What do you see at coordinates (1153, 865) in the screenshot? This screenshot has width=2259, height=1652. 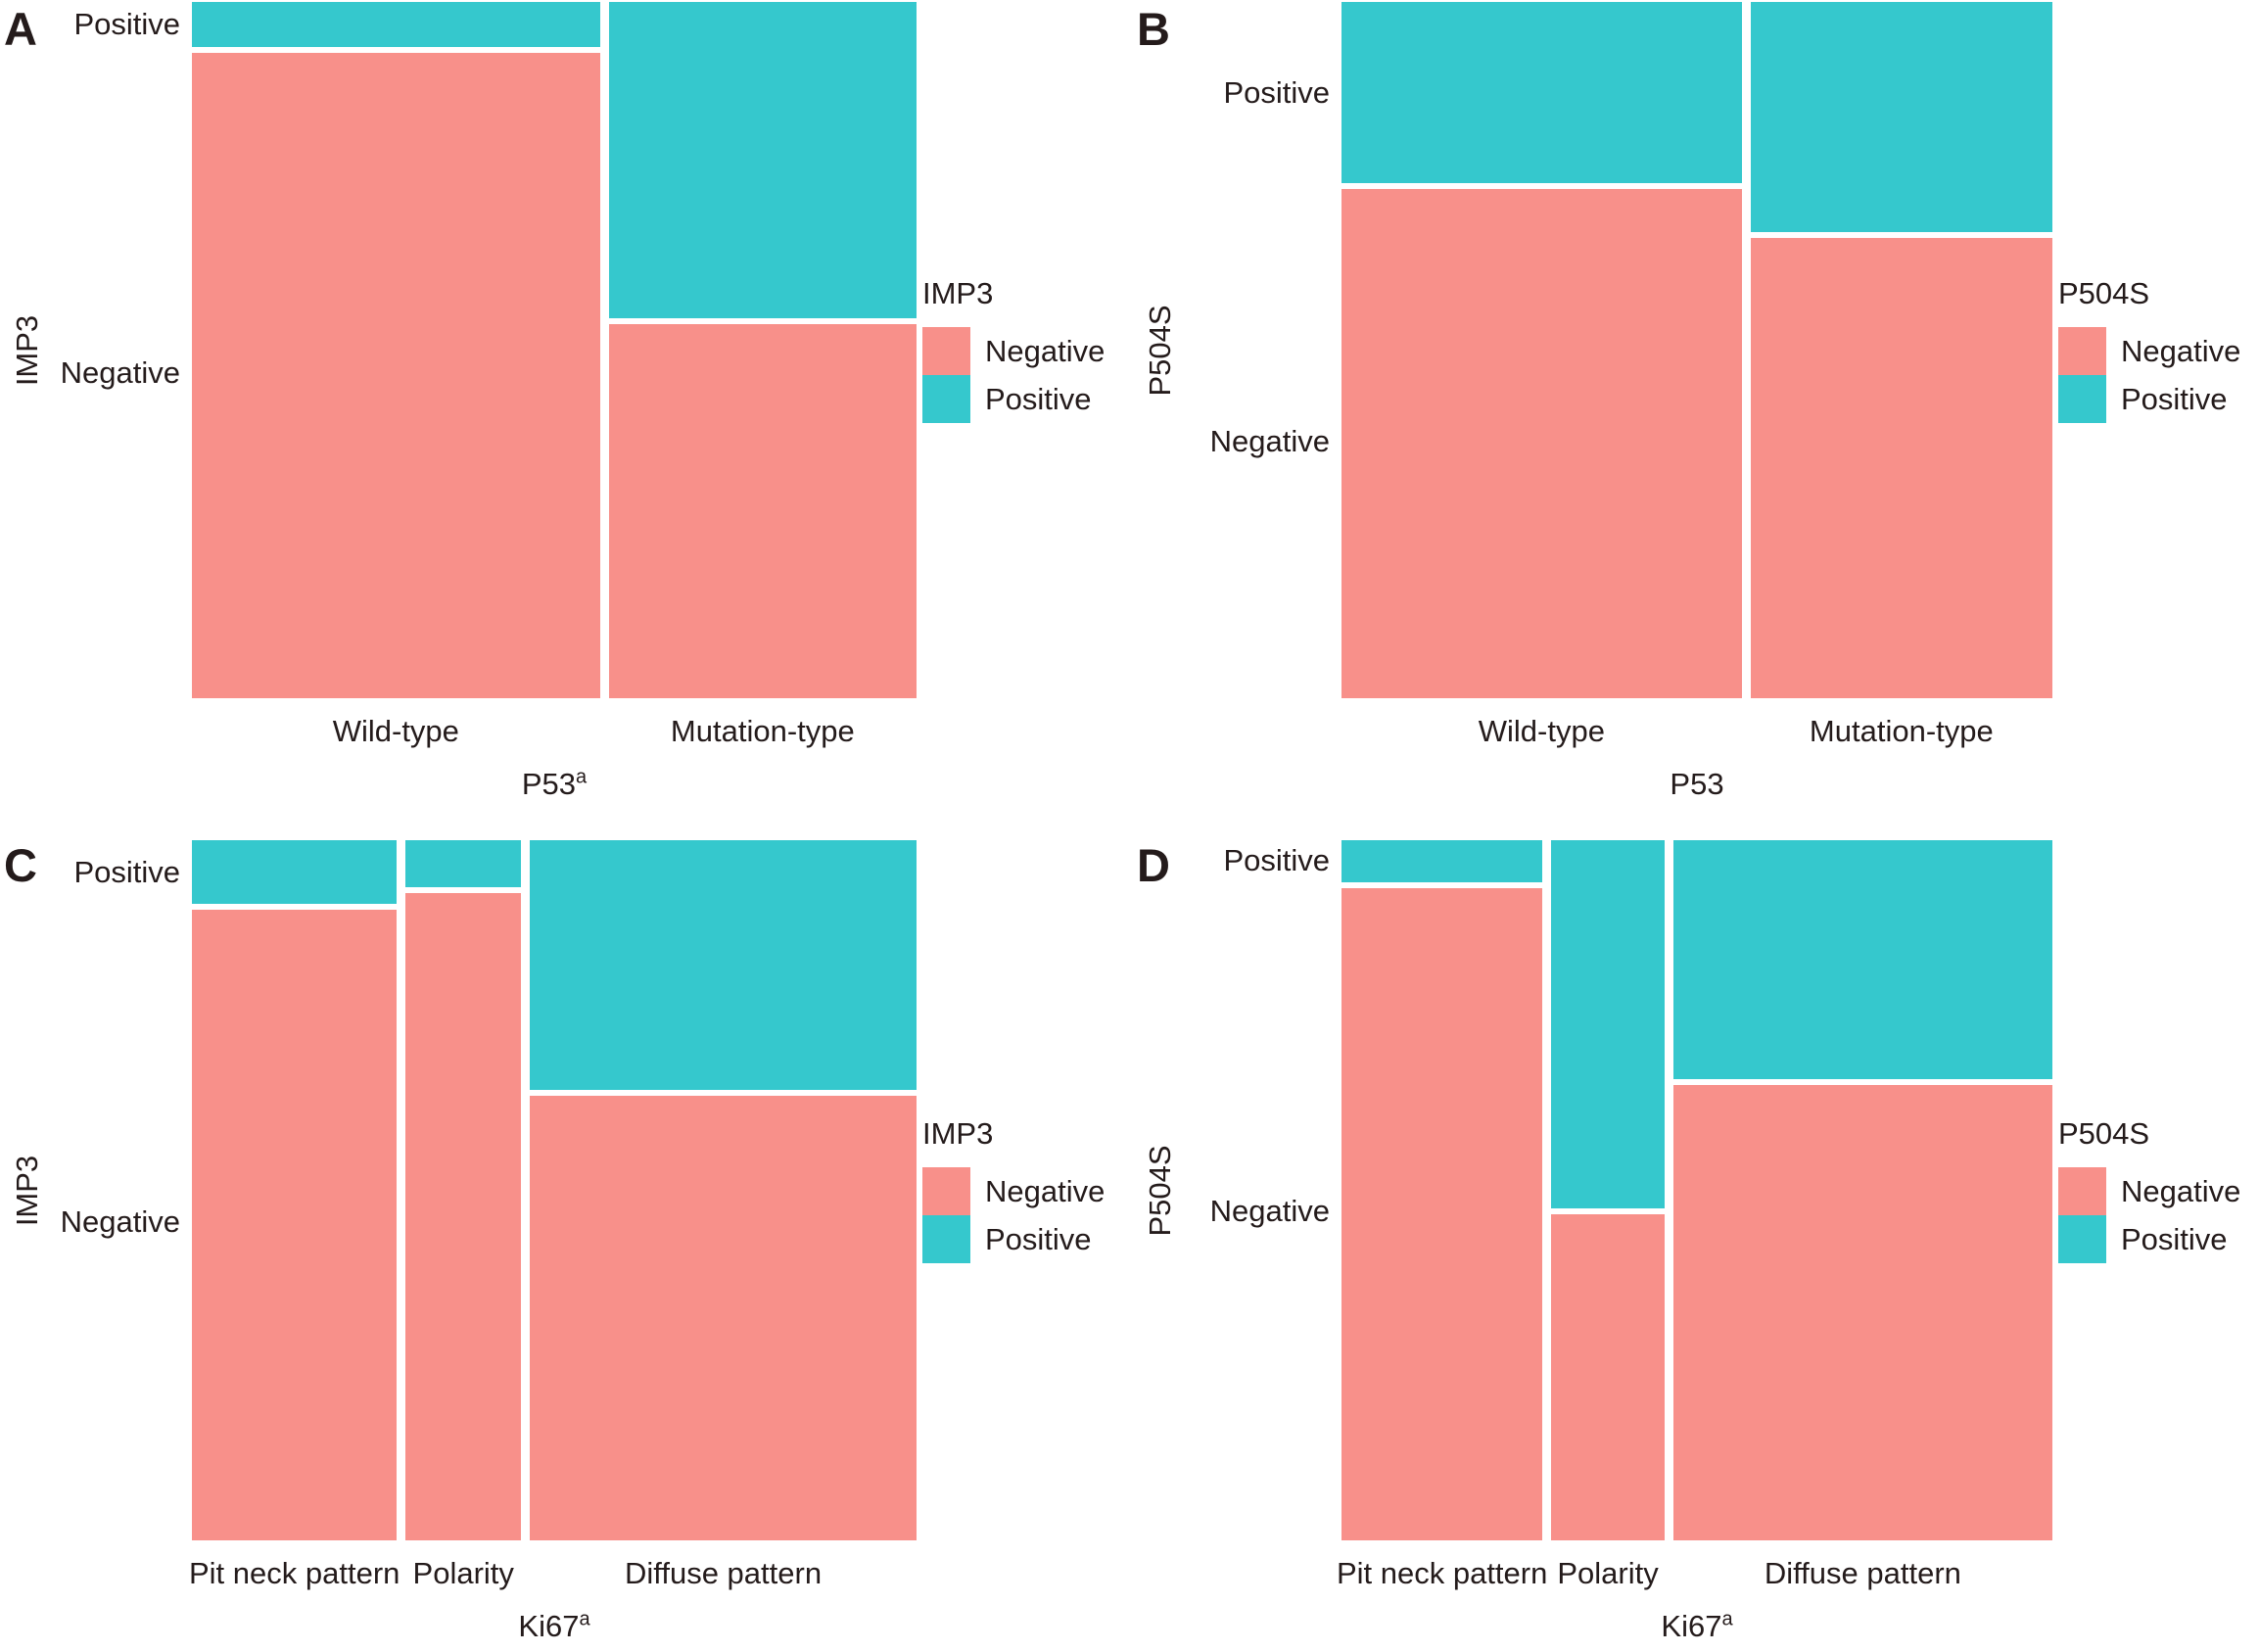 I see `panel-label-d: D` at bounding box center [1153, 865].